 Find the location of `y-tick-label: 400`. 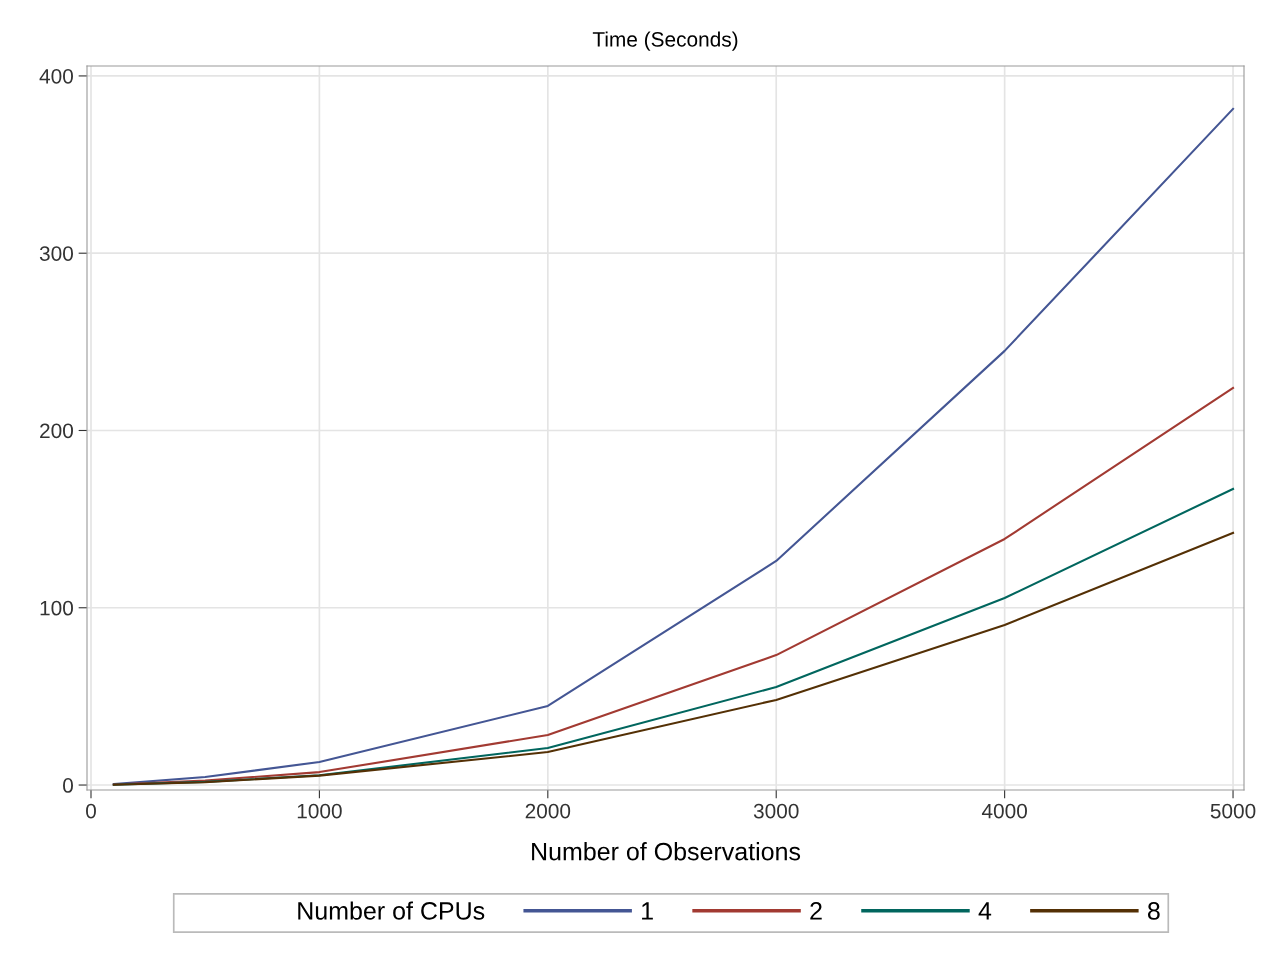

y-tick-label: 400 is located at coordinates (56, 76).